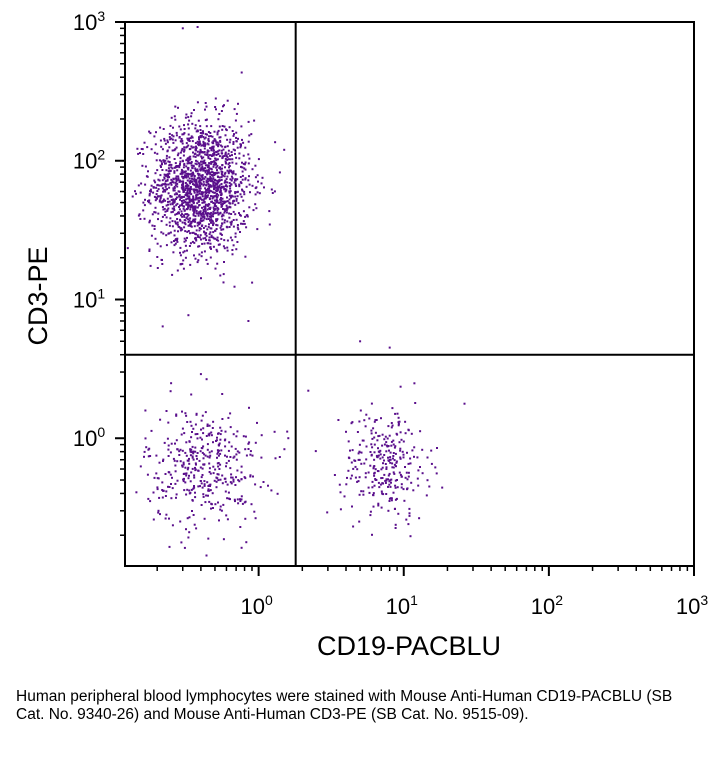 This screenshot has height=760, width=721. Describe the element at coordinates (89, 437) in the screenshot. I see `y-tick-label: 100` at that location.